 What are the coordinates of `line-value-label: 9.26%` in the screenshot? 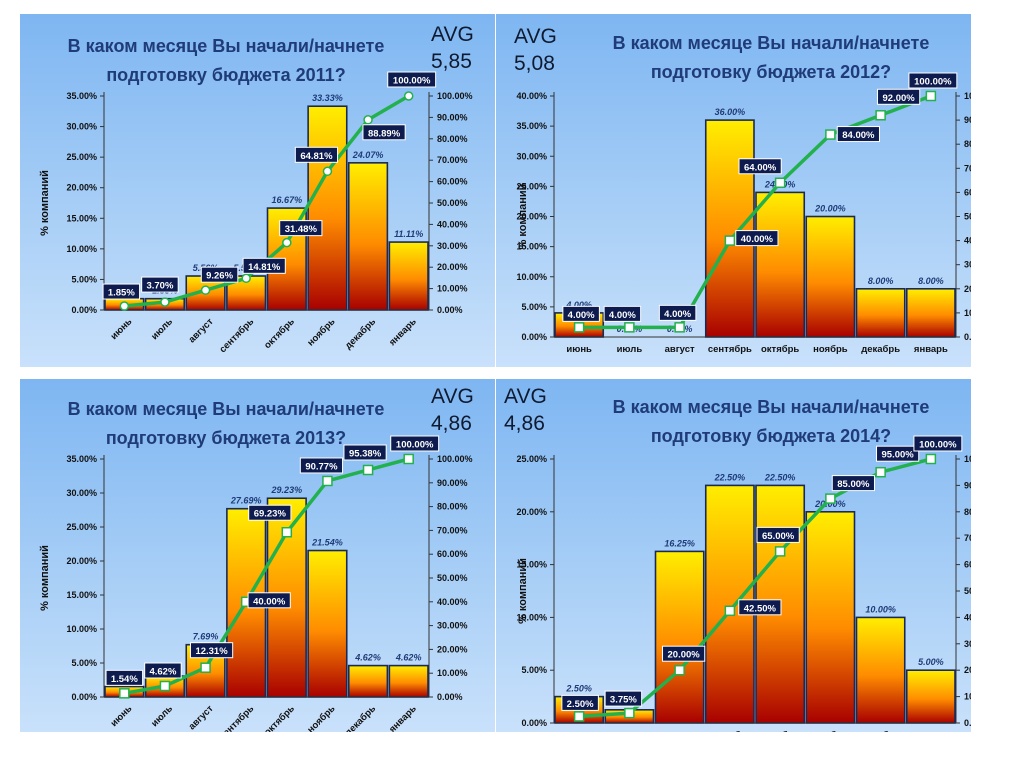 It's located at (219, 276).